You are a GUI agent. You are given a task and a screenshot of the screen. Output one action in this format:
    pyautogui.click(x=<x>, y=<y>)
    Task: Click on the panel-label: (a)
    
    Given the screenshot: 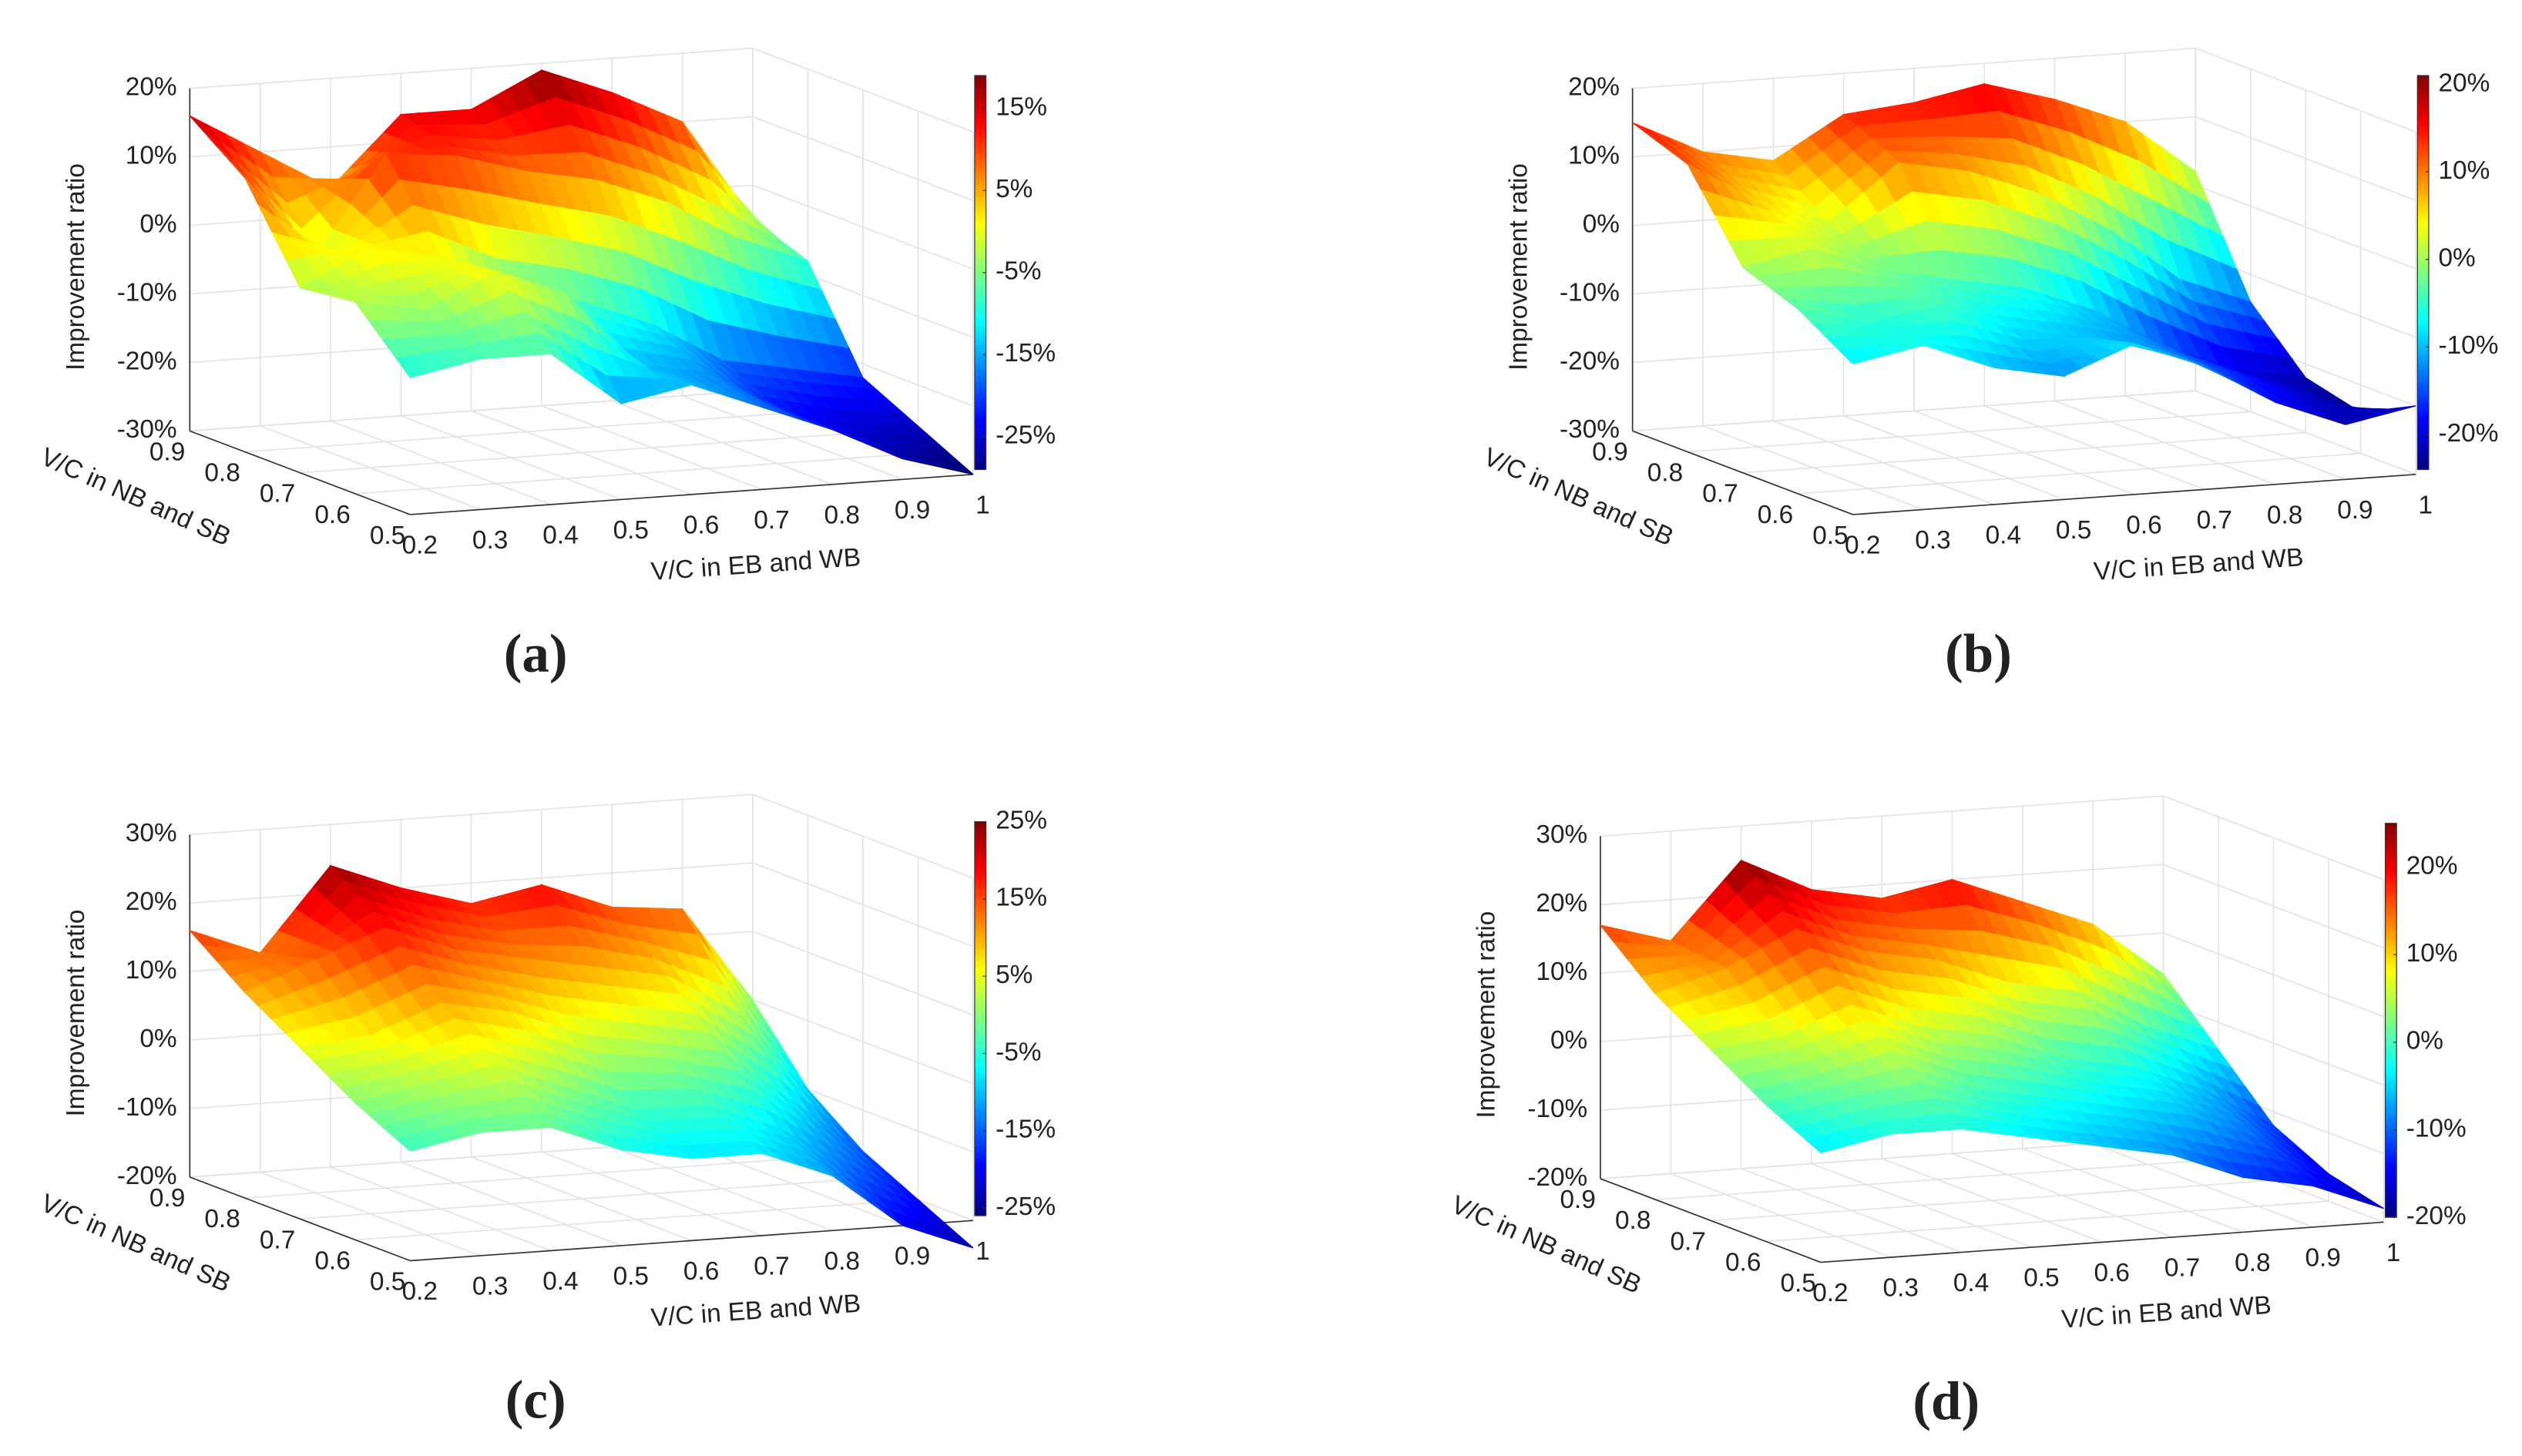 What is the action you would take?
    pyautogui.click(x=536, y=654)
    